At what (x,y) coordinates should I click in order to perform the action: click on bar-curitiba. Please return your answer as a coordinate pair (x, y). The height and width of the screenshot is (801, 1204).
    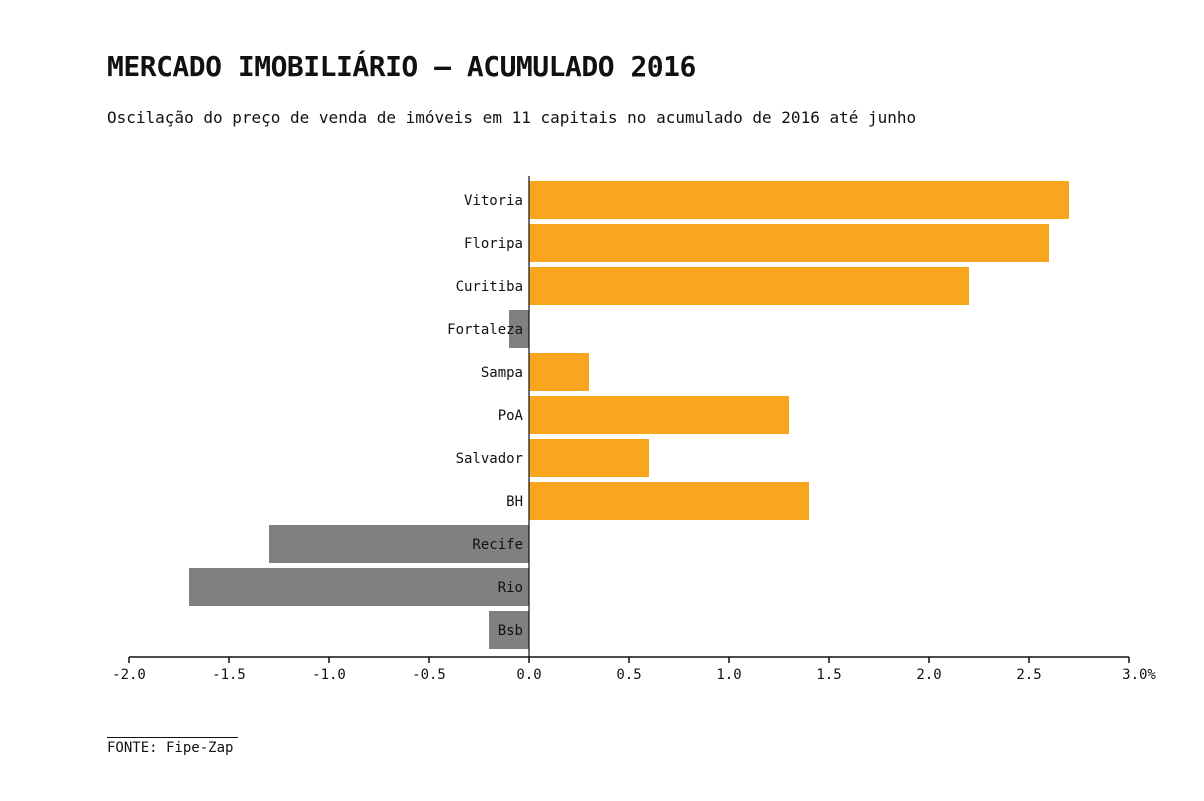
    Looking at the image, I should click on (749, 286).